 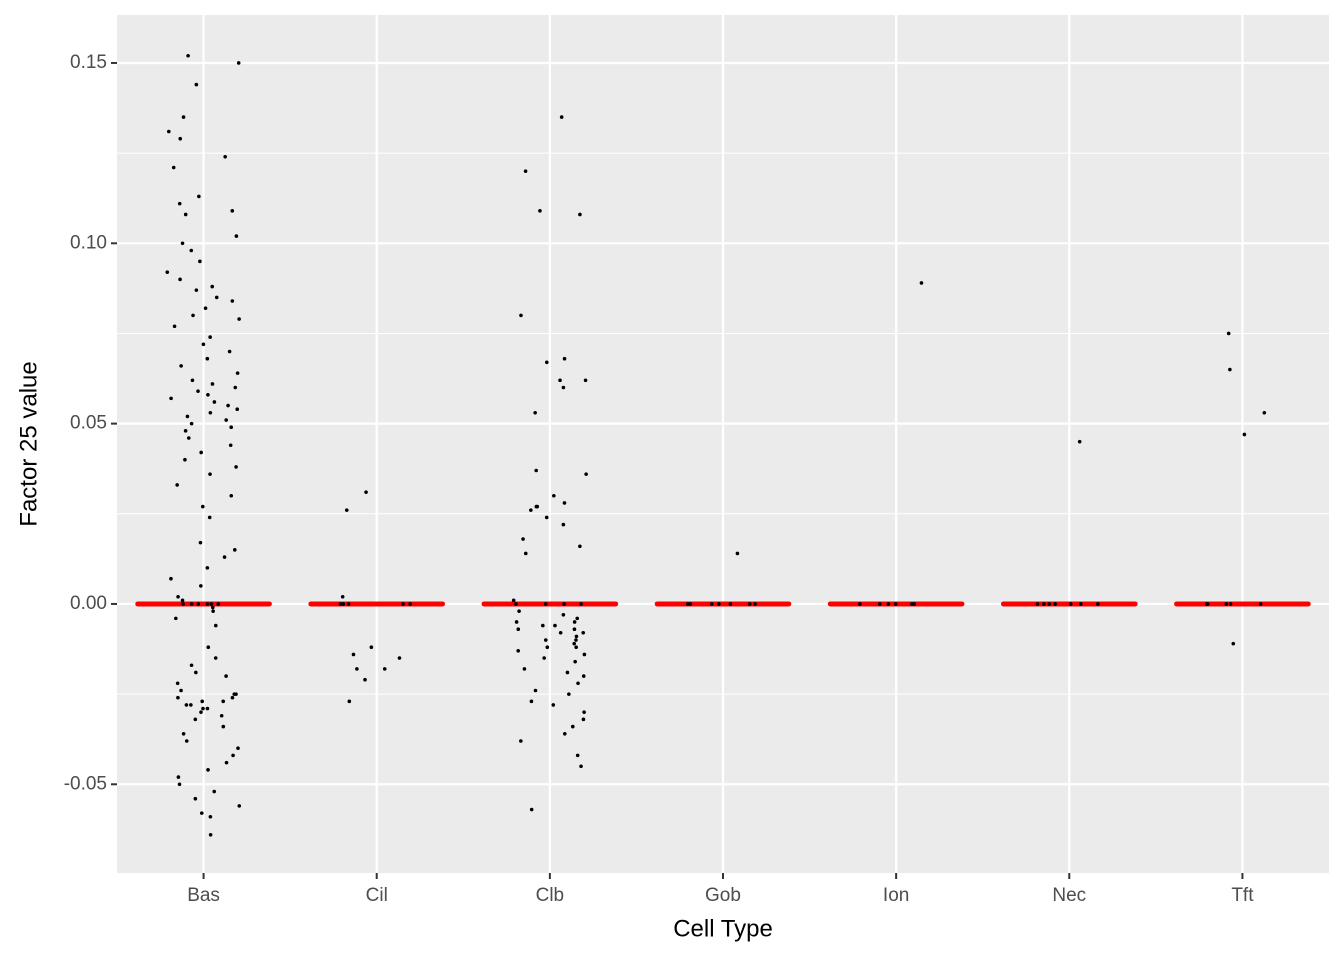 What do you see at coordinates (88, 603) in the screenshot?
I see `y-tick-label: 0.00` at bounding box center [88, 603].